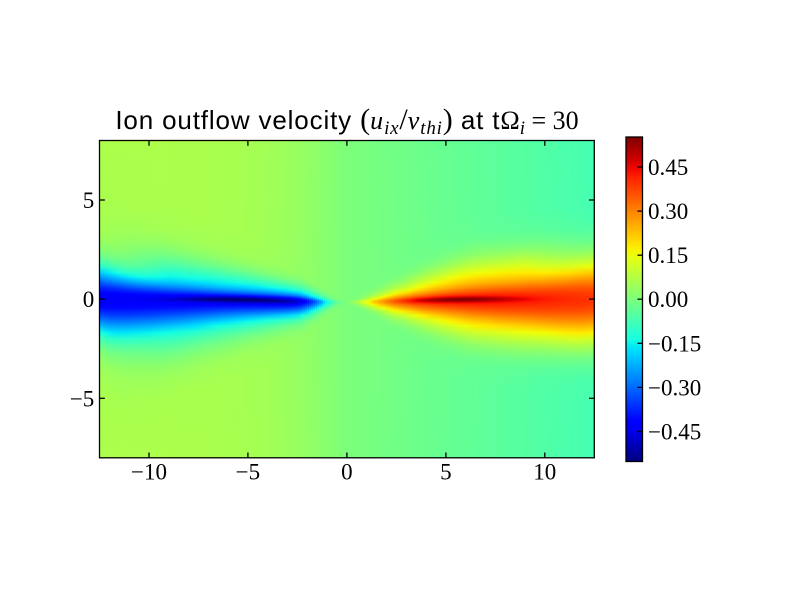 The image size is (800, 600). What do you see at coordinates (668, 255) in the screenshot?
I see `svg-text: 0.15` at bounding box center [668, 255].